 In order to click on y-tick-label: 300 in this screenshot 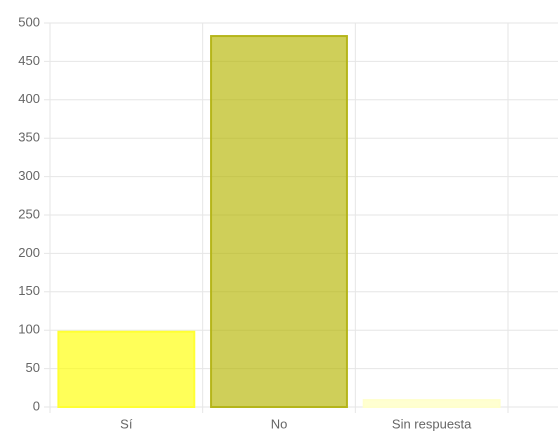, I will do `click(29, 175)`.